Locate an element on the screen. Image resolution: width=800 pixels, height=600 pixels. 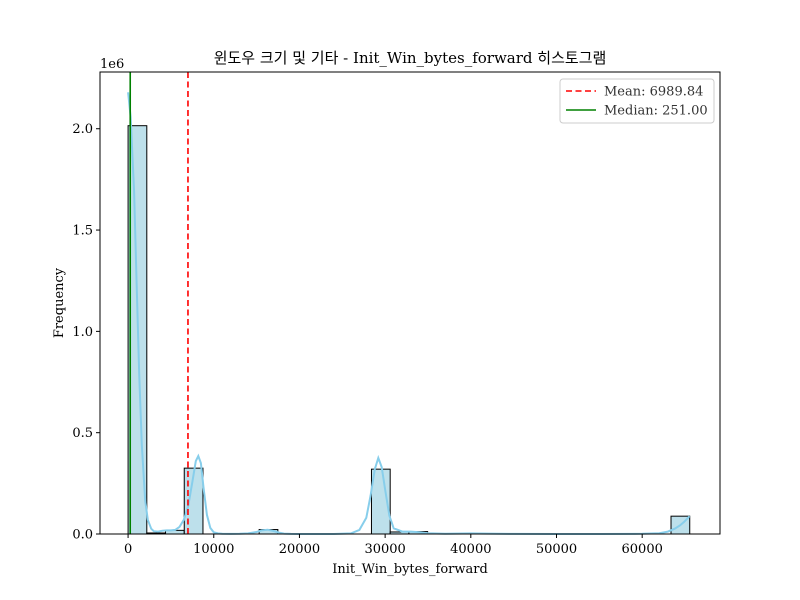
x-tick-label: 30000 is located at coordinates (384, 549).